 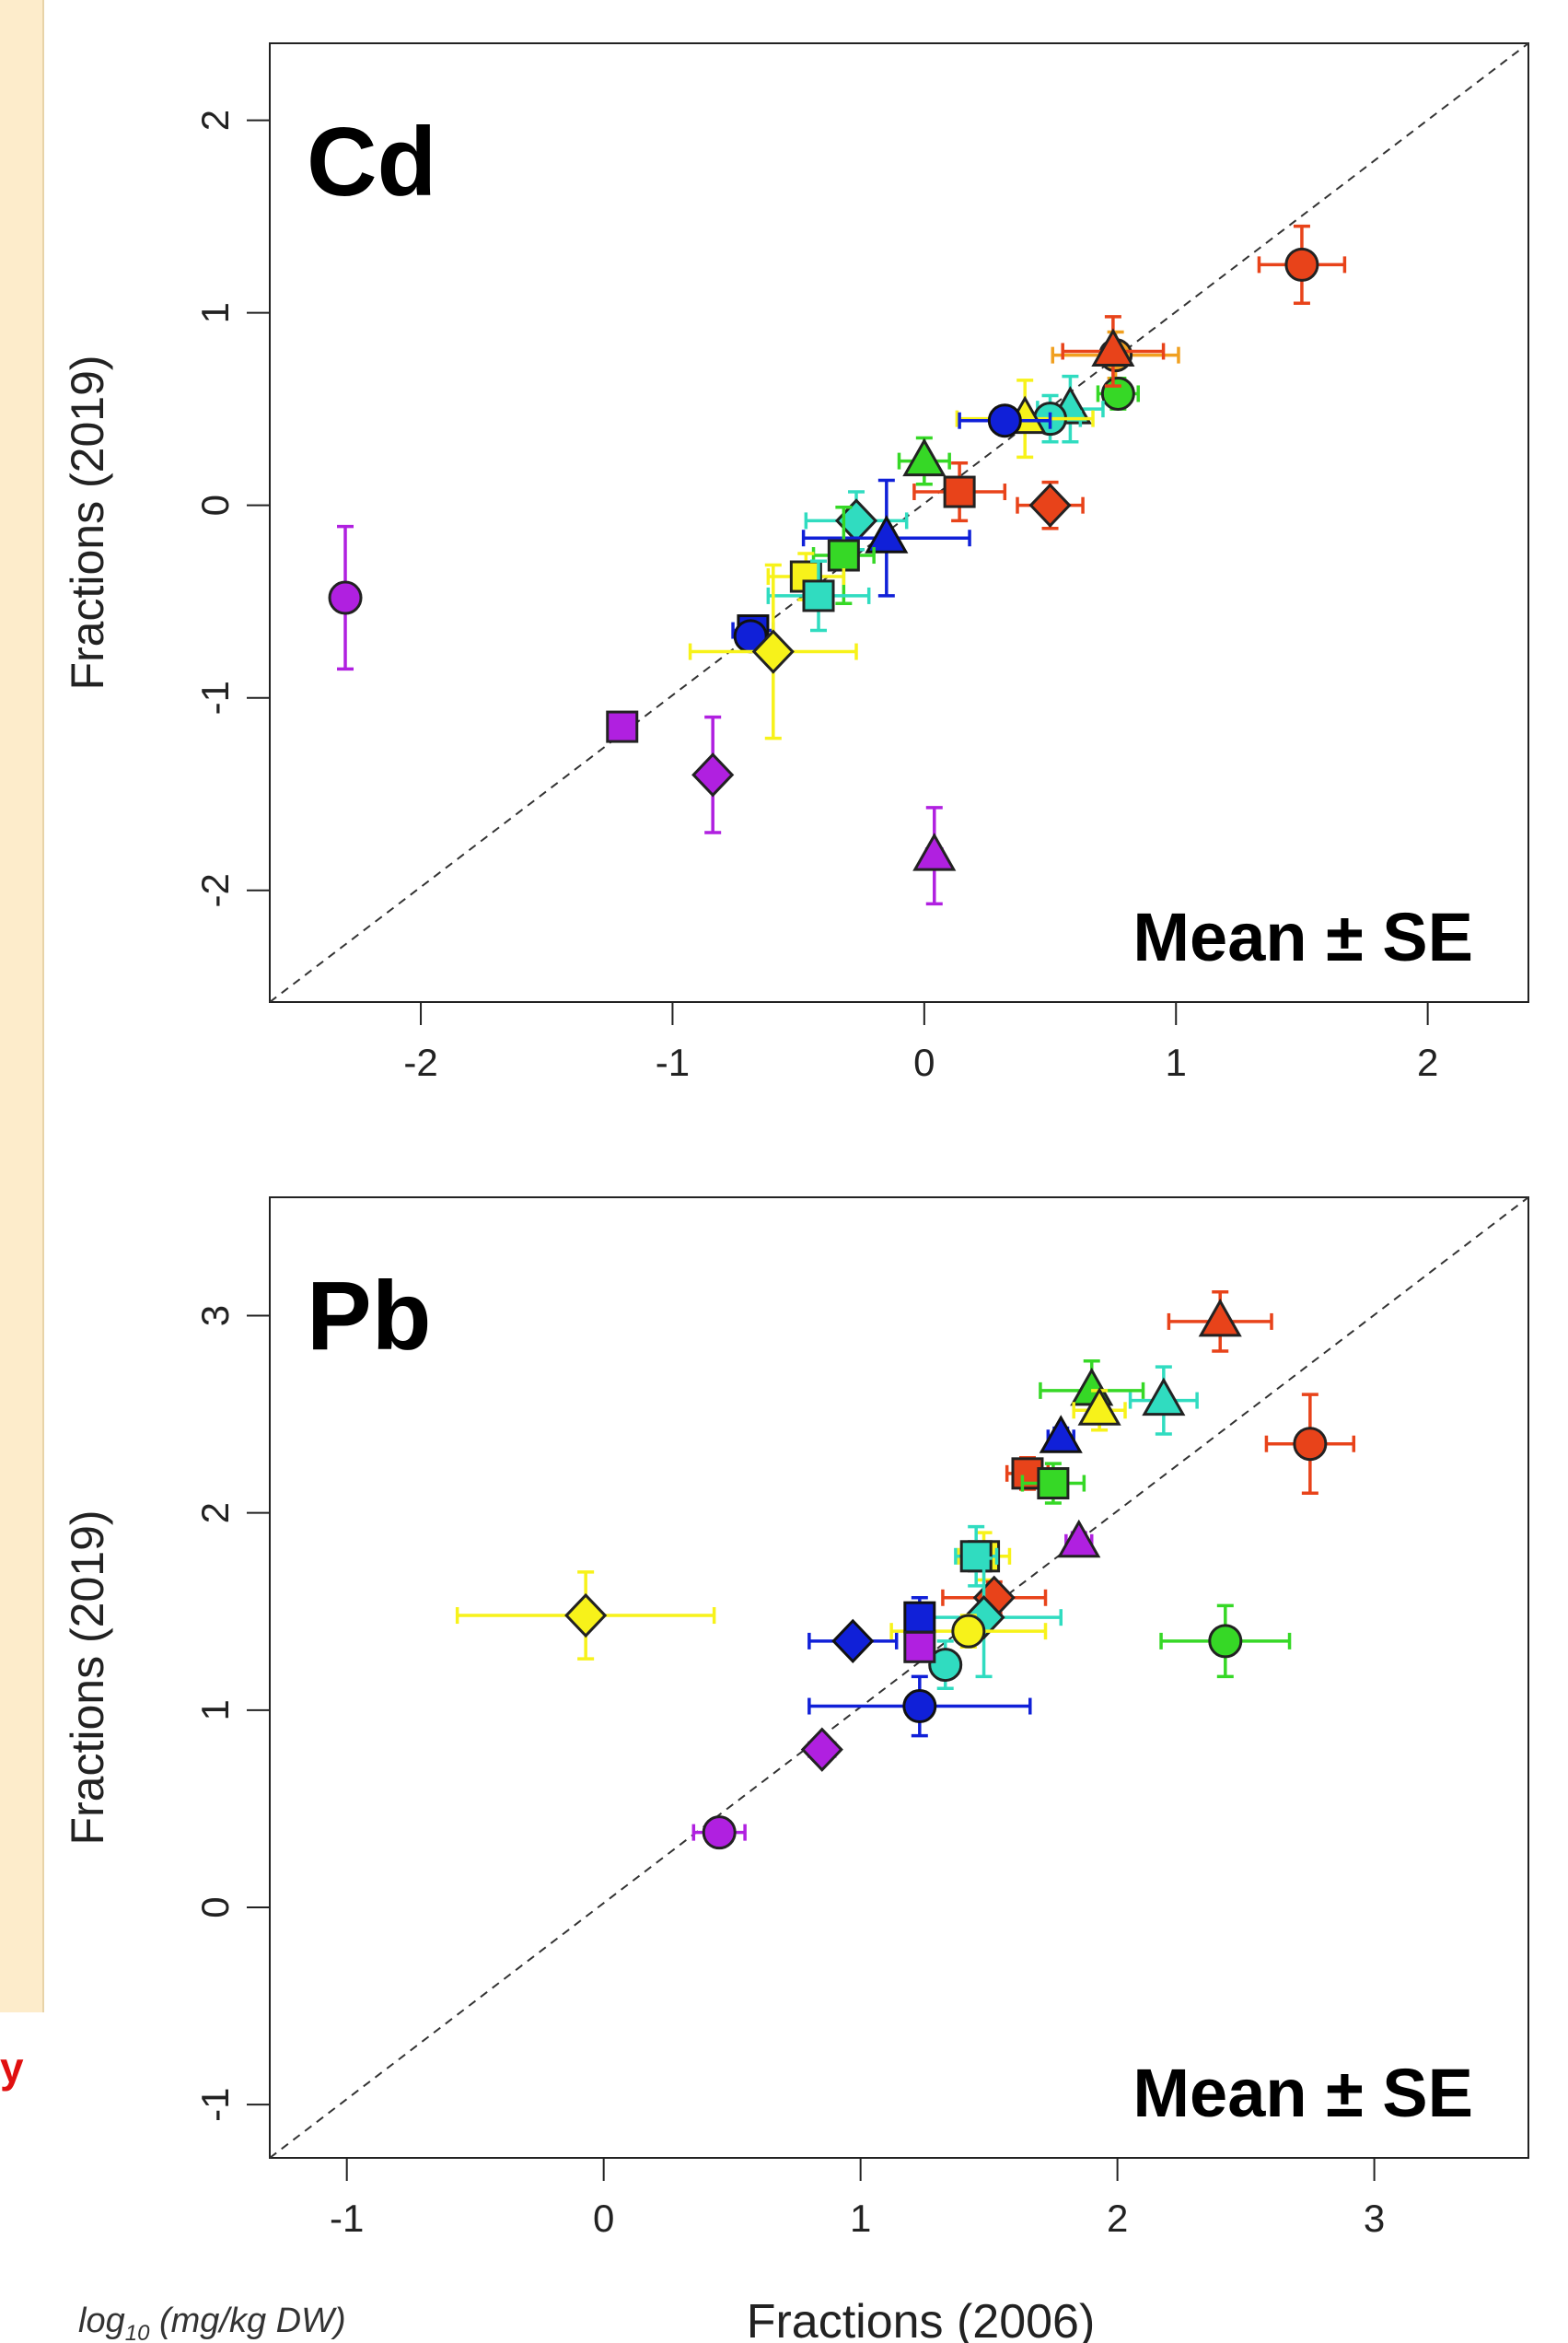 What do you see at coordinates (369, 1316) in the screenshot?
I see `panel-label: Pb` at bounding box center [369, 1316].